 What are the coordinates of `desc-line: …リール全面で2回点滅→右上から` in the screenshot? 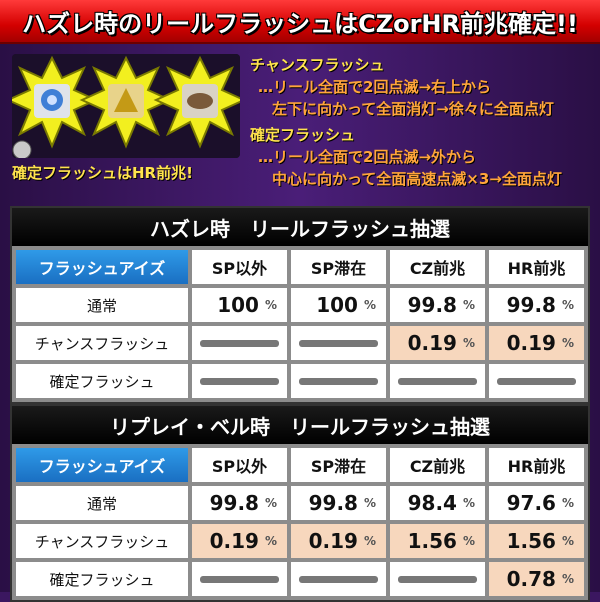 It's located at (375, 87).